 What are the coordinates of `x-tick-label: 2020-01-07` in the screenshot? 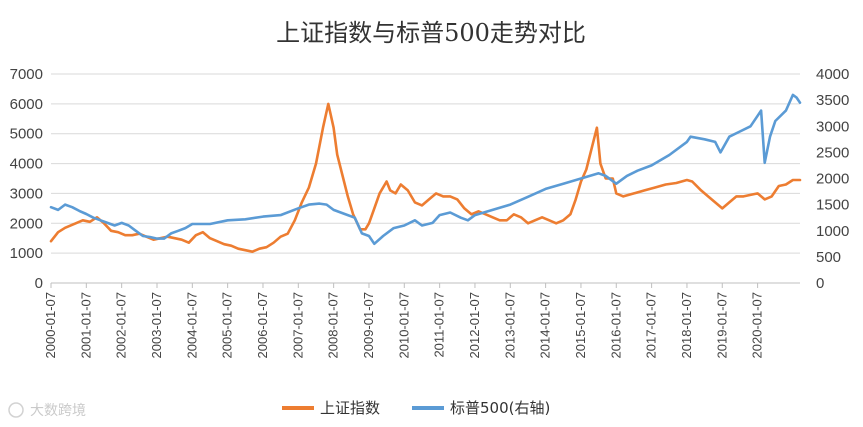 It's located at (757, 325).